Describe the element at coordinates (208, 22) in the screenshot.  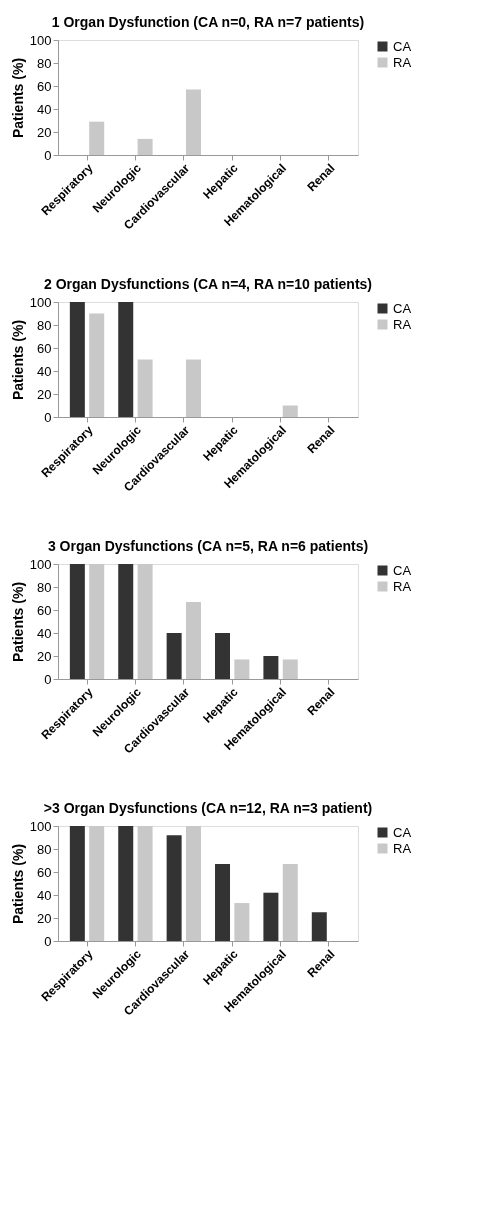
I see `chart-title: 1 Organ Dysfunction (CA n=0, RA n=7 patients)` at that location.